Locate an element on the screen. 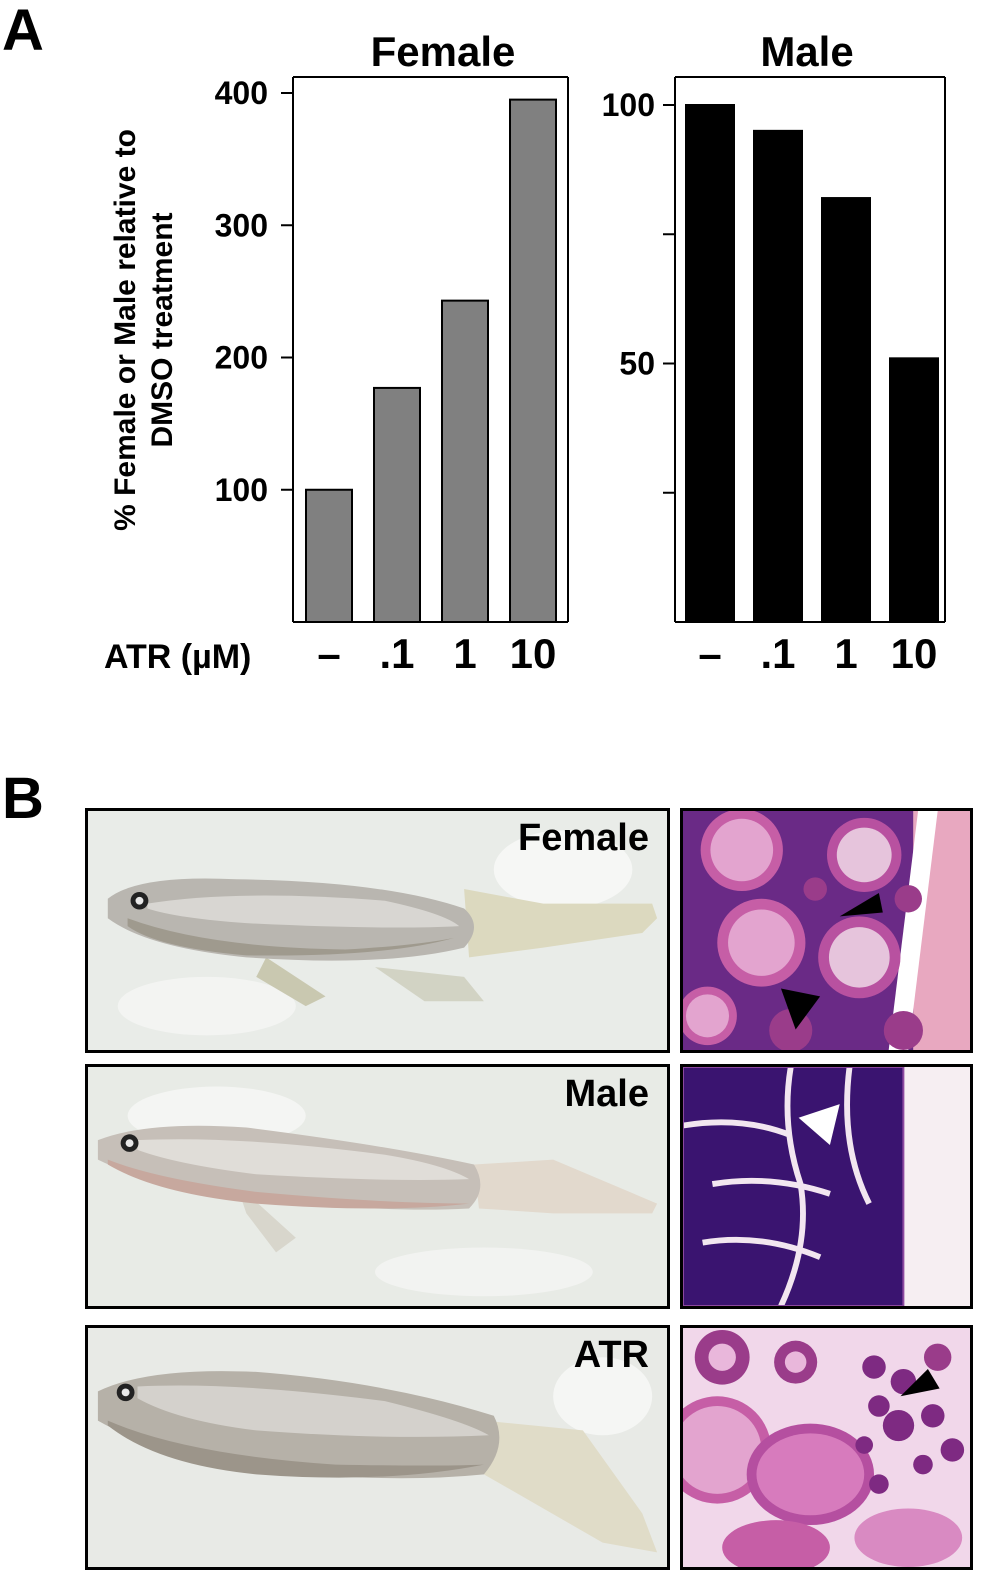 The height and width of the screenshot is (1580, 981). atr-label: ATR is located at coordinates (611, 1355).